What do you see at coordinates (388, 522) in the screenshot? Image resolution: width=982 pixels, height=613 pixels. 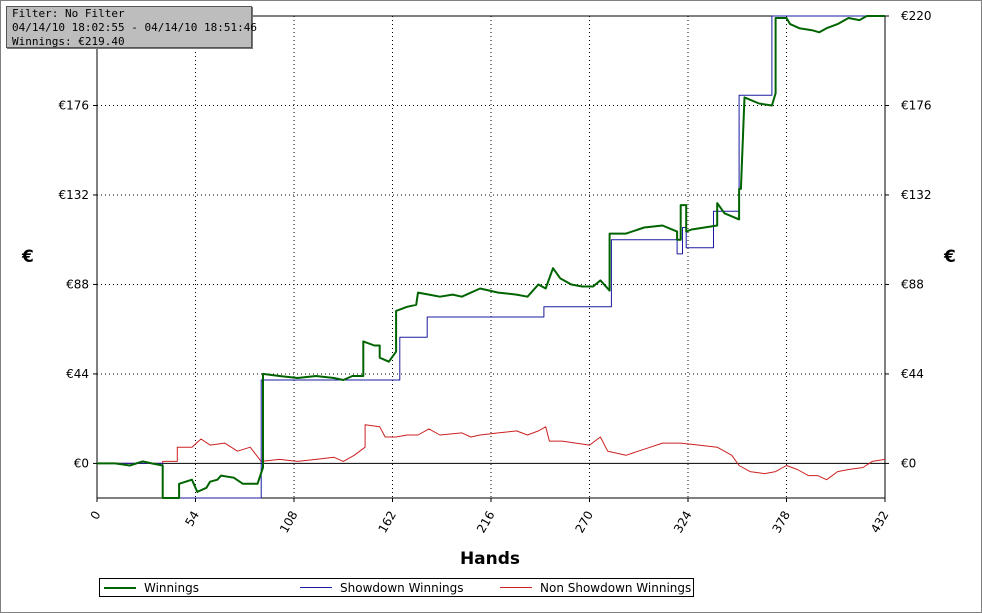 I see `x-tick-label: 162` at bounding box center [388, 522].